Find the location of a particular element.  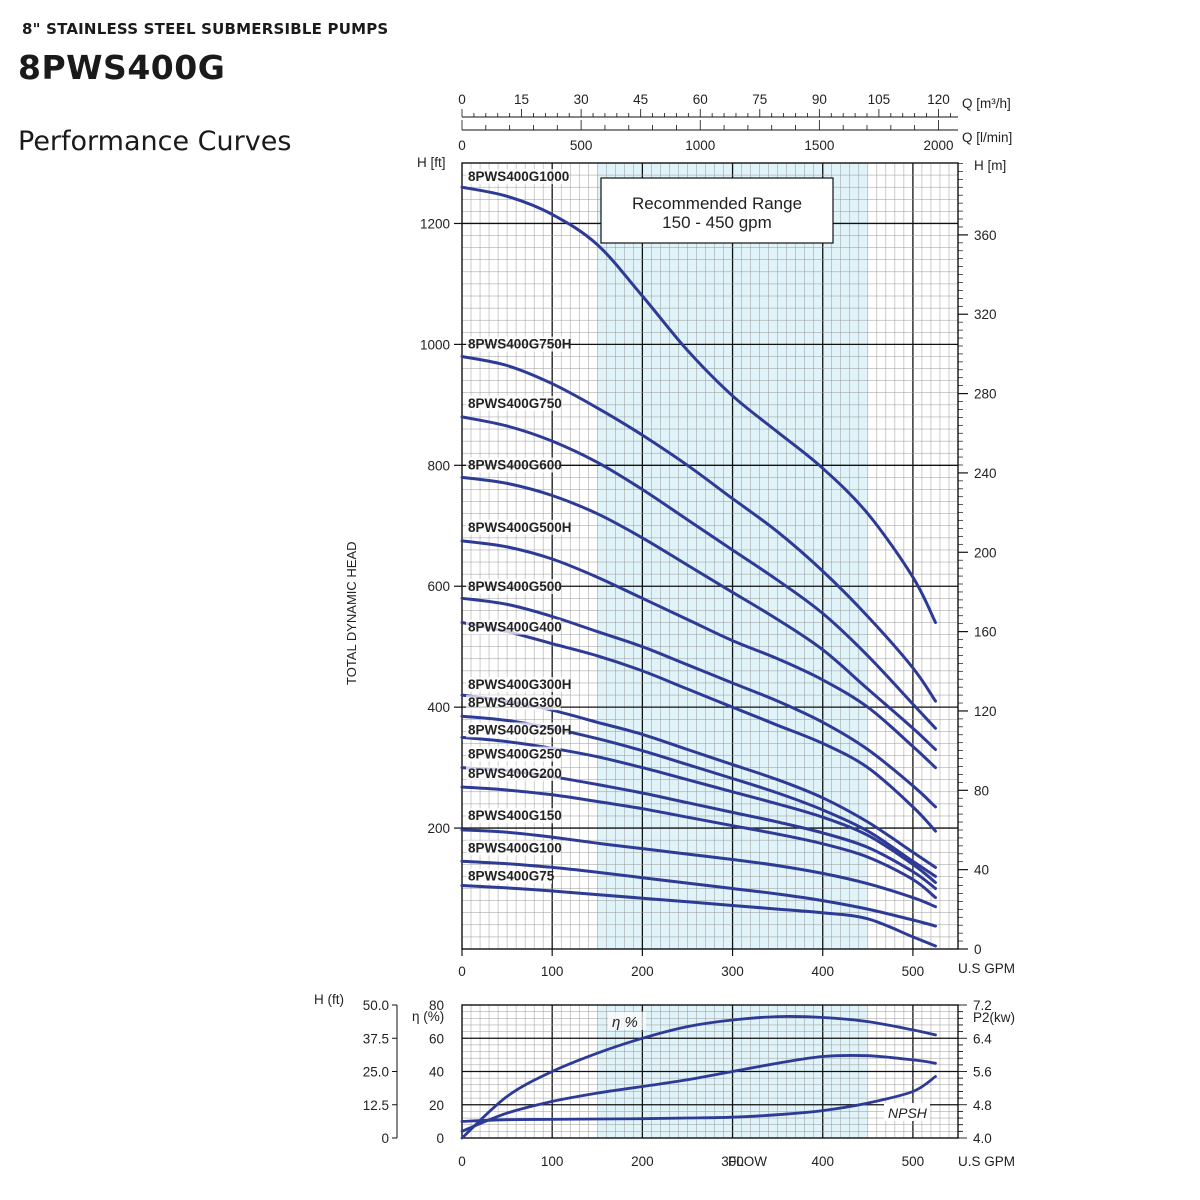

curve-8pws400g1000 is located at coordinates (698, 404).